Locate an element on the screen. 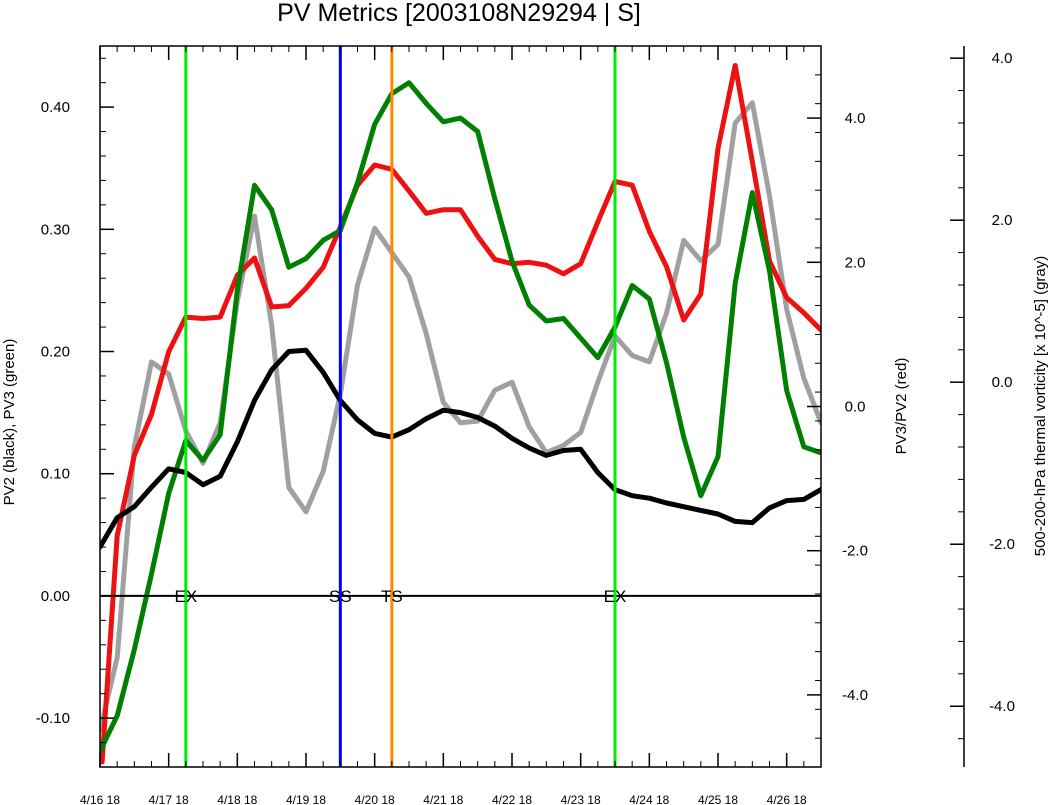 The height and width of the screenshot is (805, 1048). far-right-tick-label: 0.0 is located at coordinates (1002, 382).